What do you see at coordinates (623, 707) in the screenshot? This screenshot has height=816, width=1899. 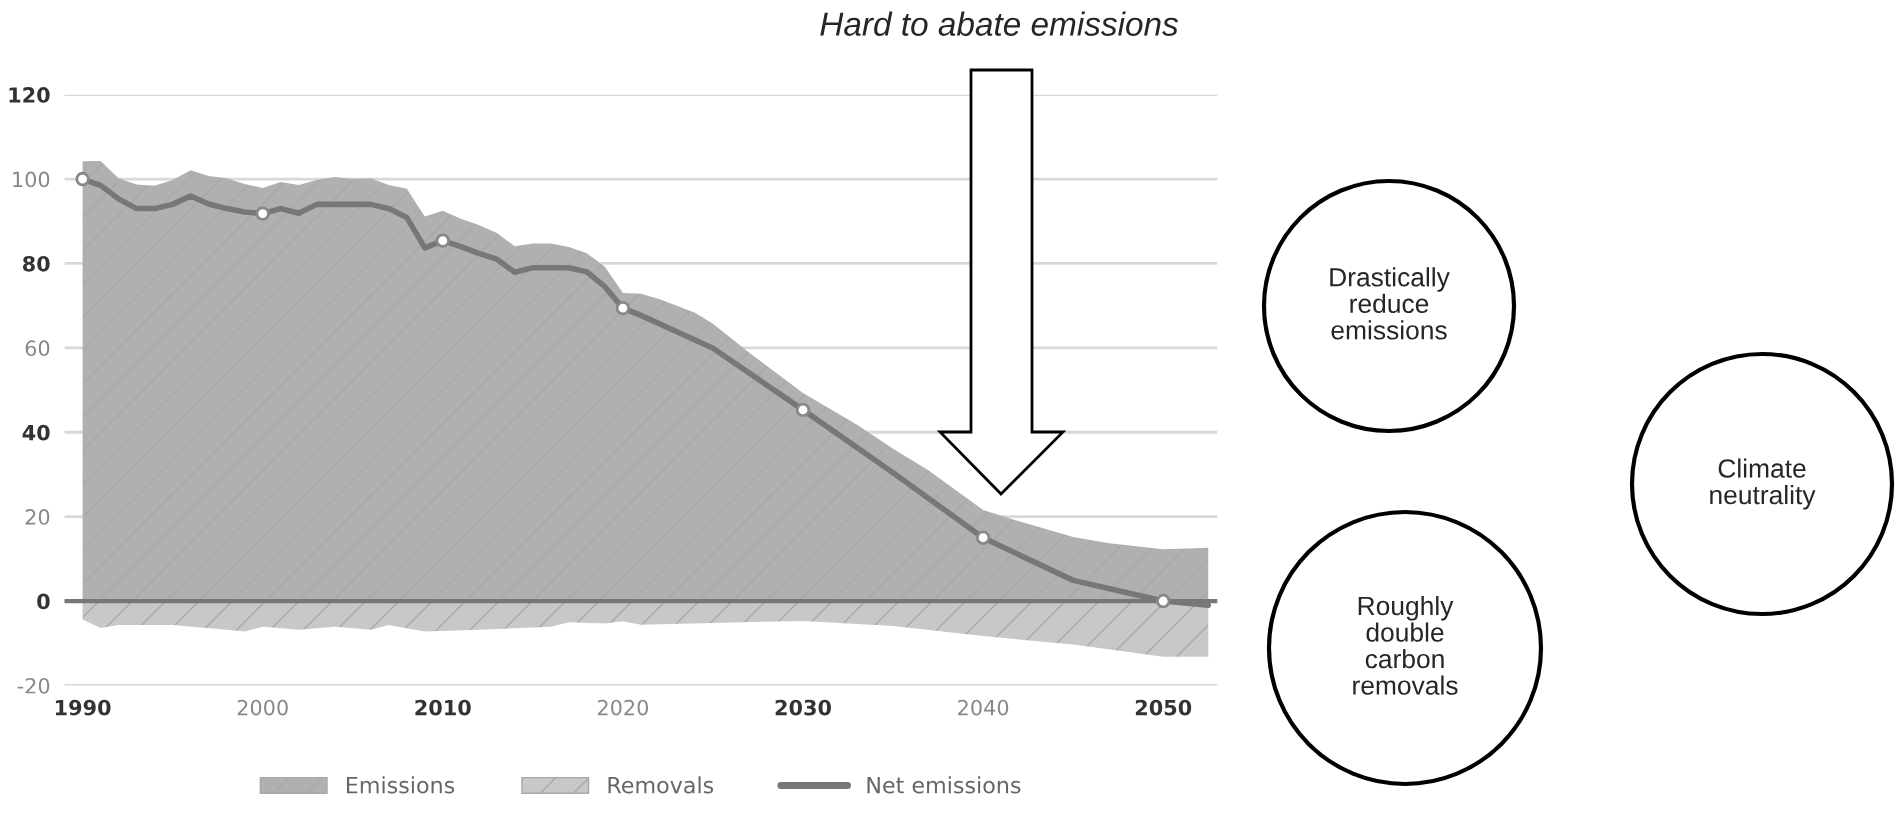 I see `x-tick-label: 2020` at bounding box center [623, 707].